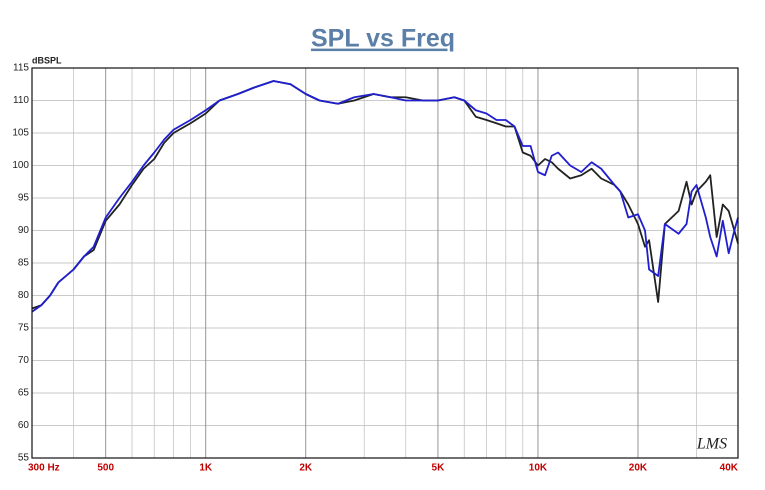  What do you see at coordinates (439, 468) in the screenshot?
I see `x-tick-label: 5K` at bounding box center [439, 468].